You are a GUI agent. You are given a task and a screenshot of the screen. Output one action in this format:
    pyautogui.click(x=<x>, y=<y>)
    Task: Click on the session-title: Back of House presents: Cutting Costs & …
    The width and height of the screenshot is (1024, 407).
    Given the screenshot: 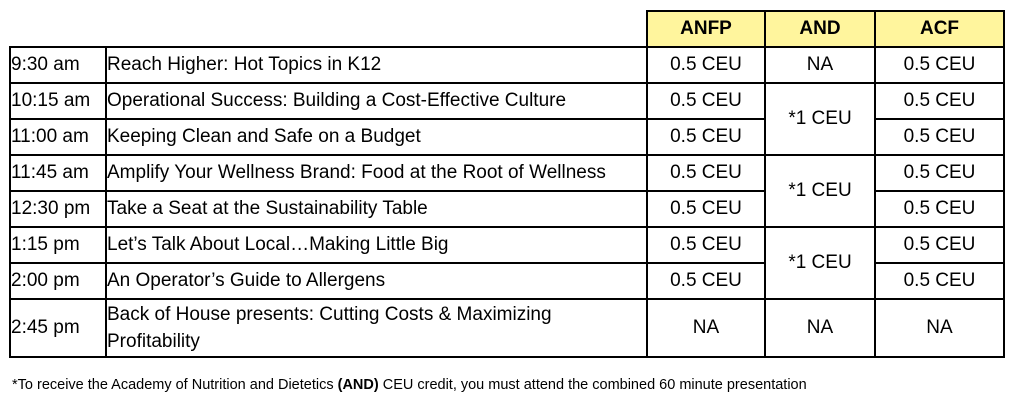 What is the action you would take?
    pyautogui.click(x=376, y=328)
    